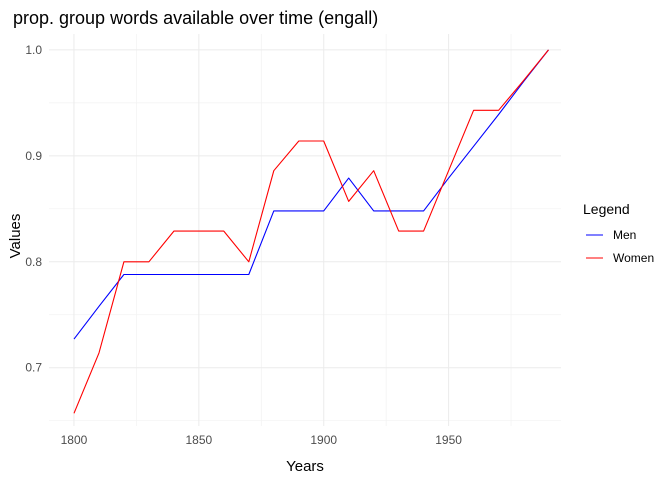  I want to click on y-tick-label: 0.7, so click(33, 368).